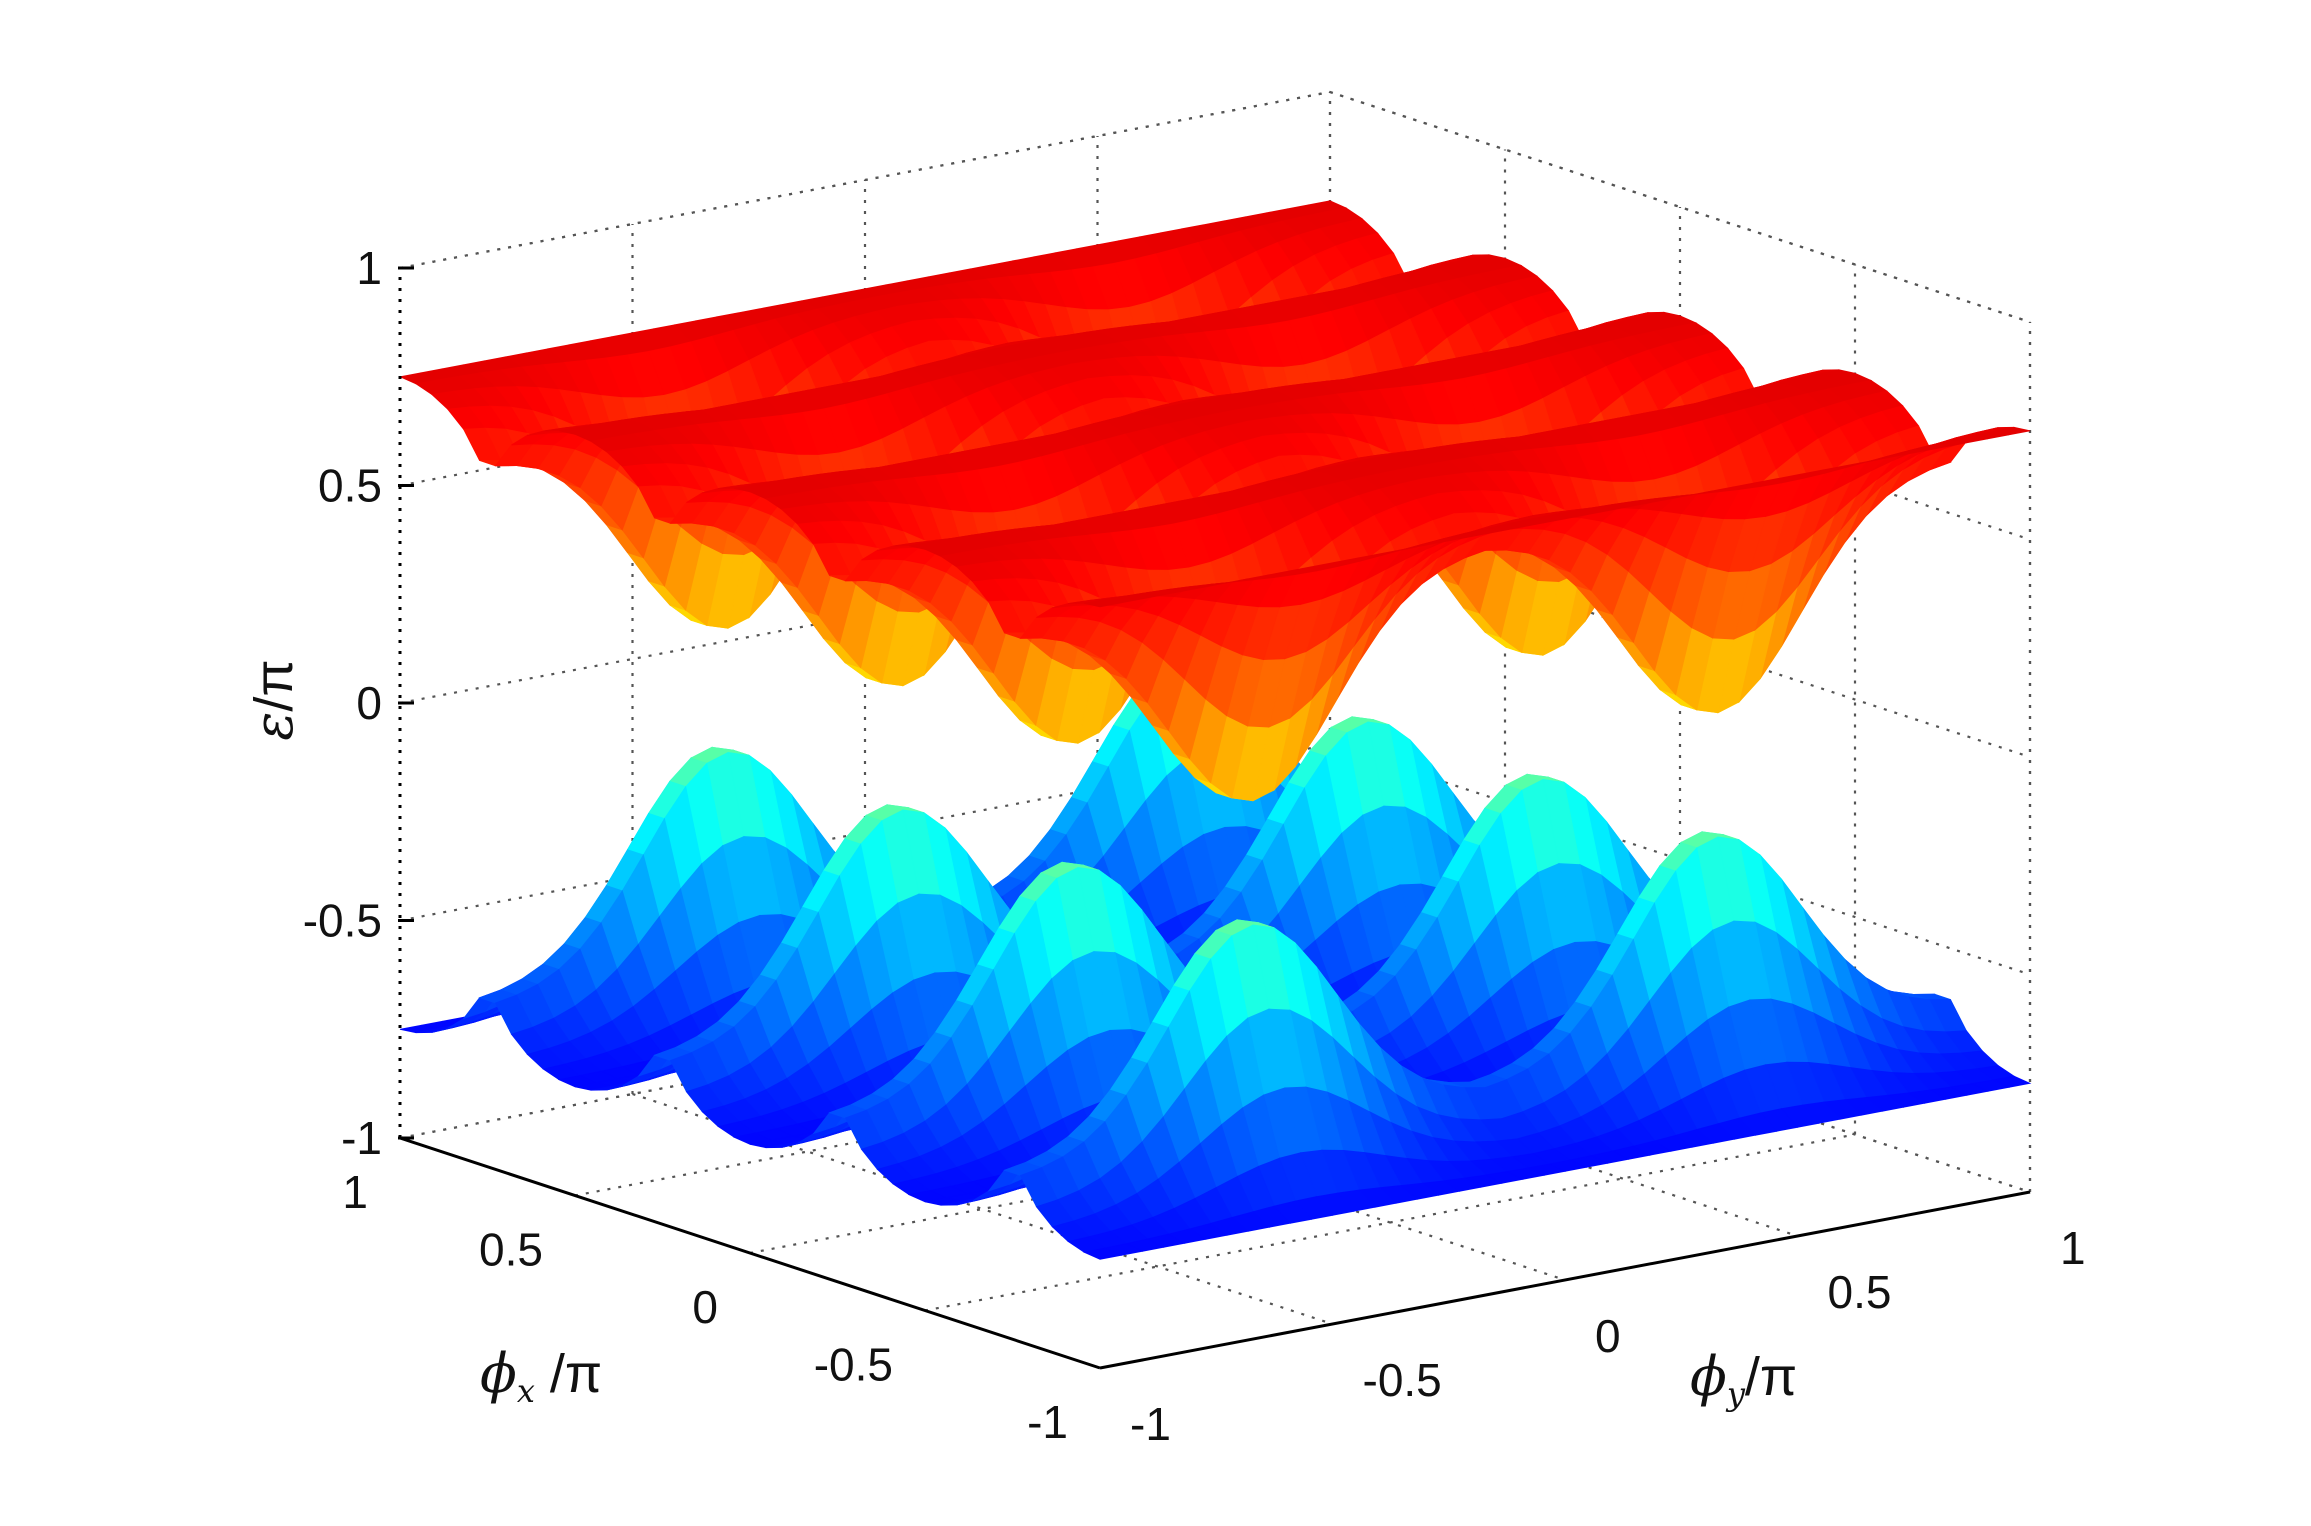 Image resolution: width=2311 pixels, height=1526 pixels. What do you see at coordinates (1608, 1336) in the screenshot?
I see `y-tick-label: 0` at bounding box center [1608, 1336].